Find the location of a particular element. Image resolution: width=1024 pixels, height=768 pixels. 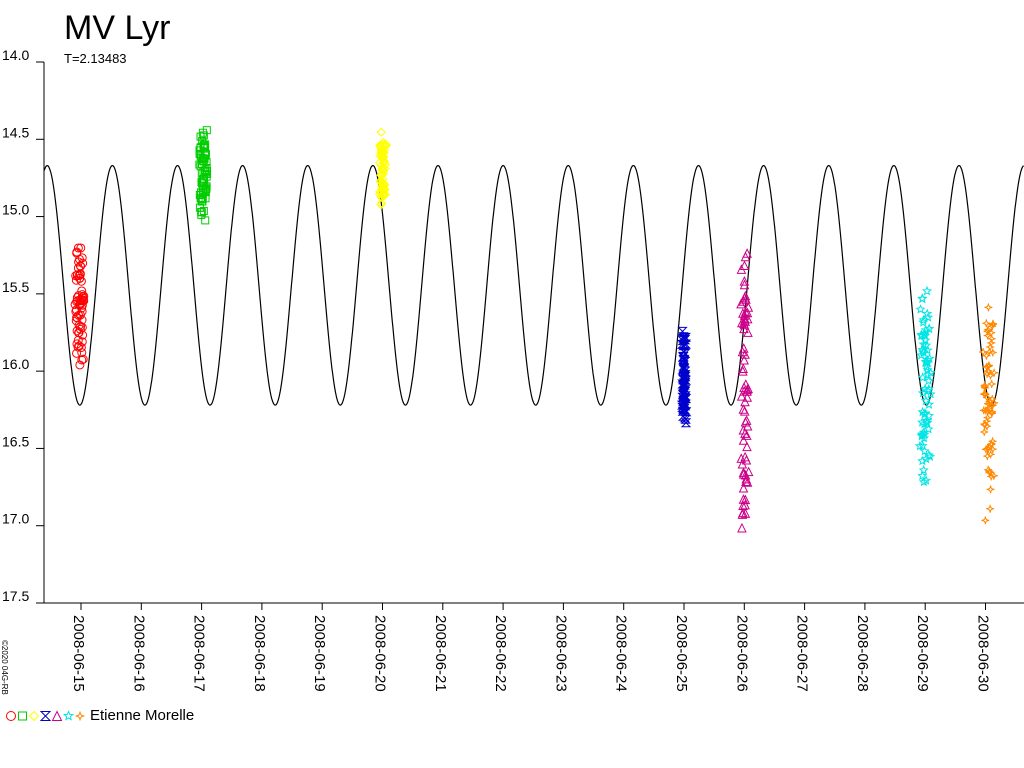

x-tick-label: 2008-06-18 is located at coordinates (259, 653).